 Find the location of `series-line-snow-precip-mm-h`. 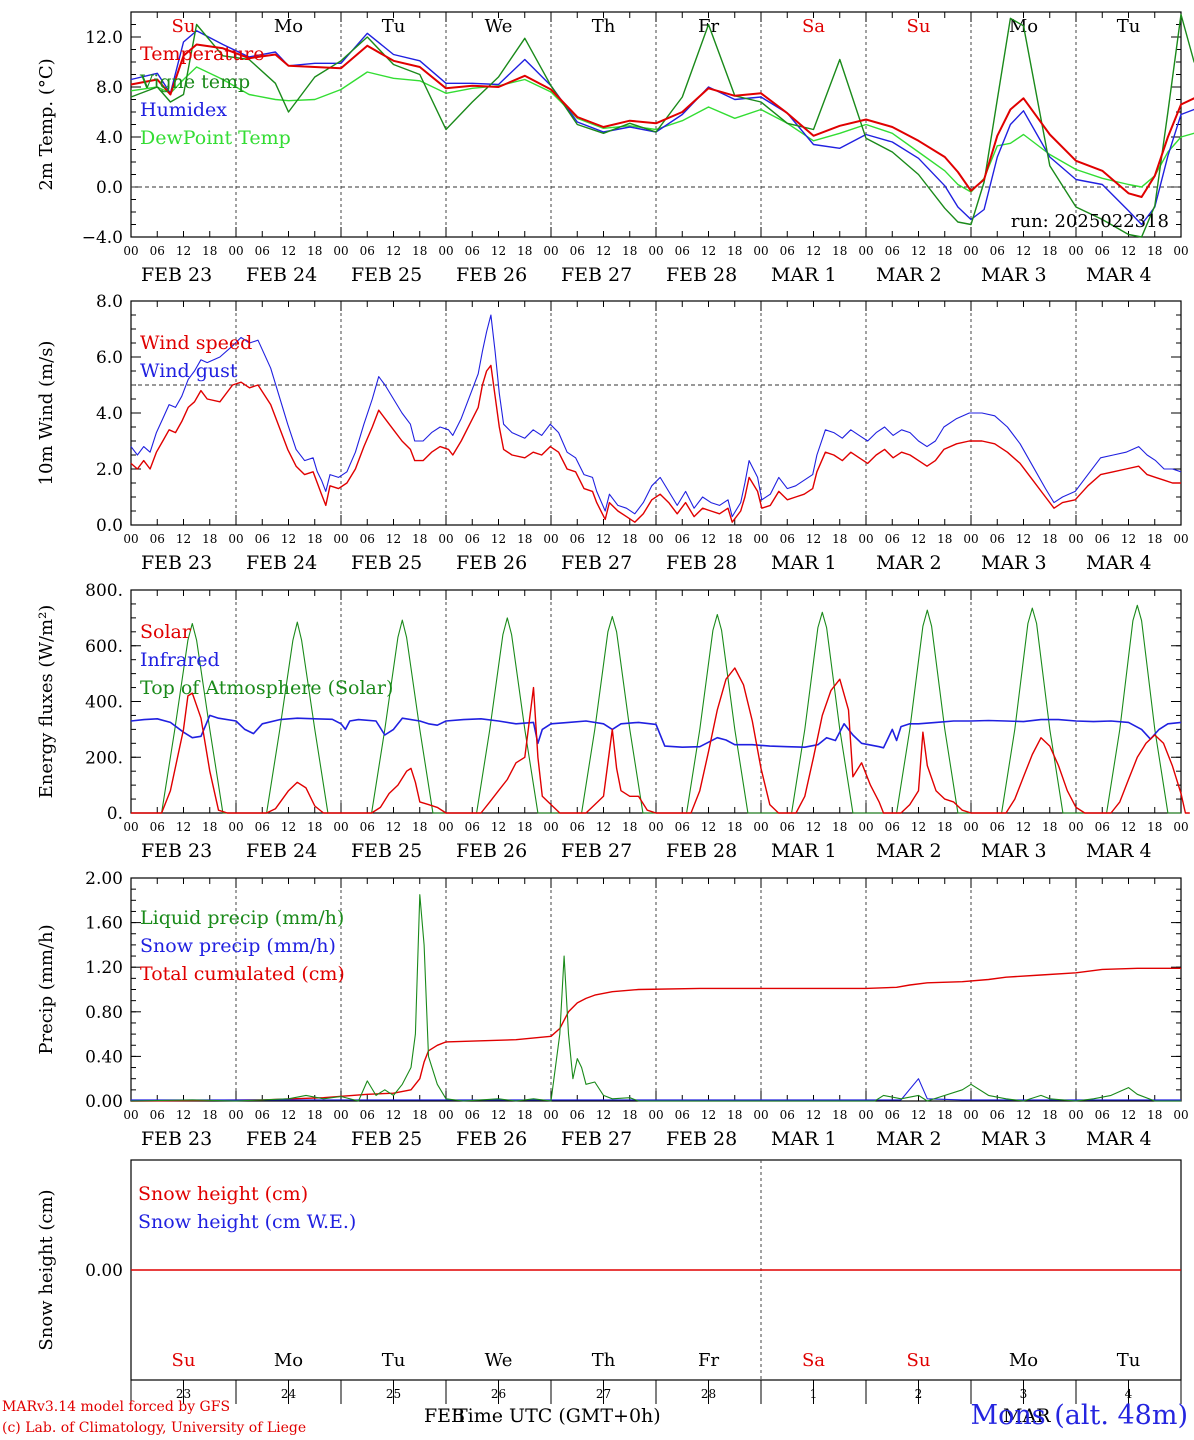

series-line-snow-precip-mm-h is located at coordinates (656, 1089).